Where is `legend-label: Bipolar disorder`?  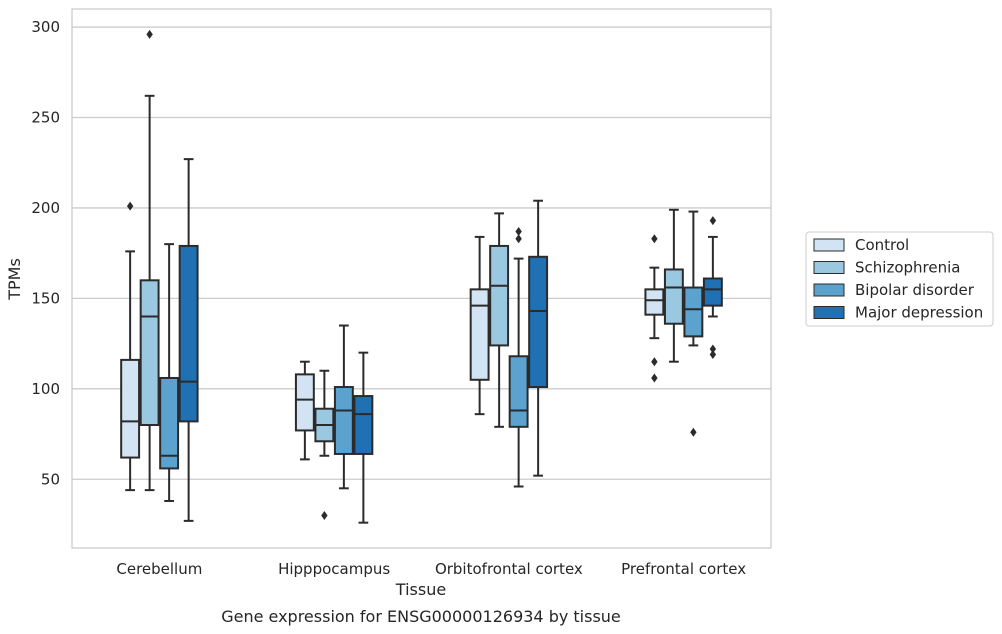
legend-label: Bipolar disorder is located at coordinates (915, 290).